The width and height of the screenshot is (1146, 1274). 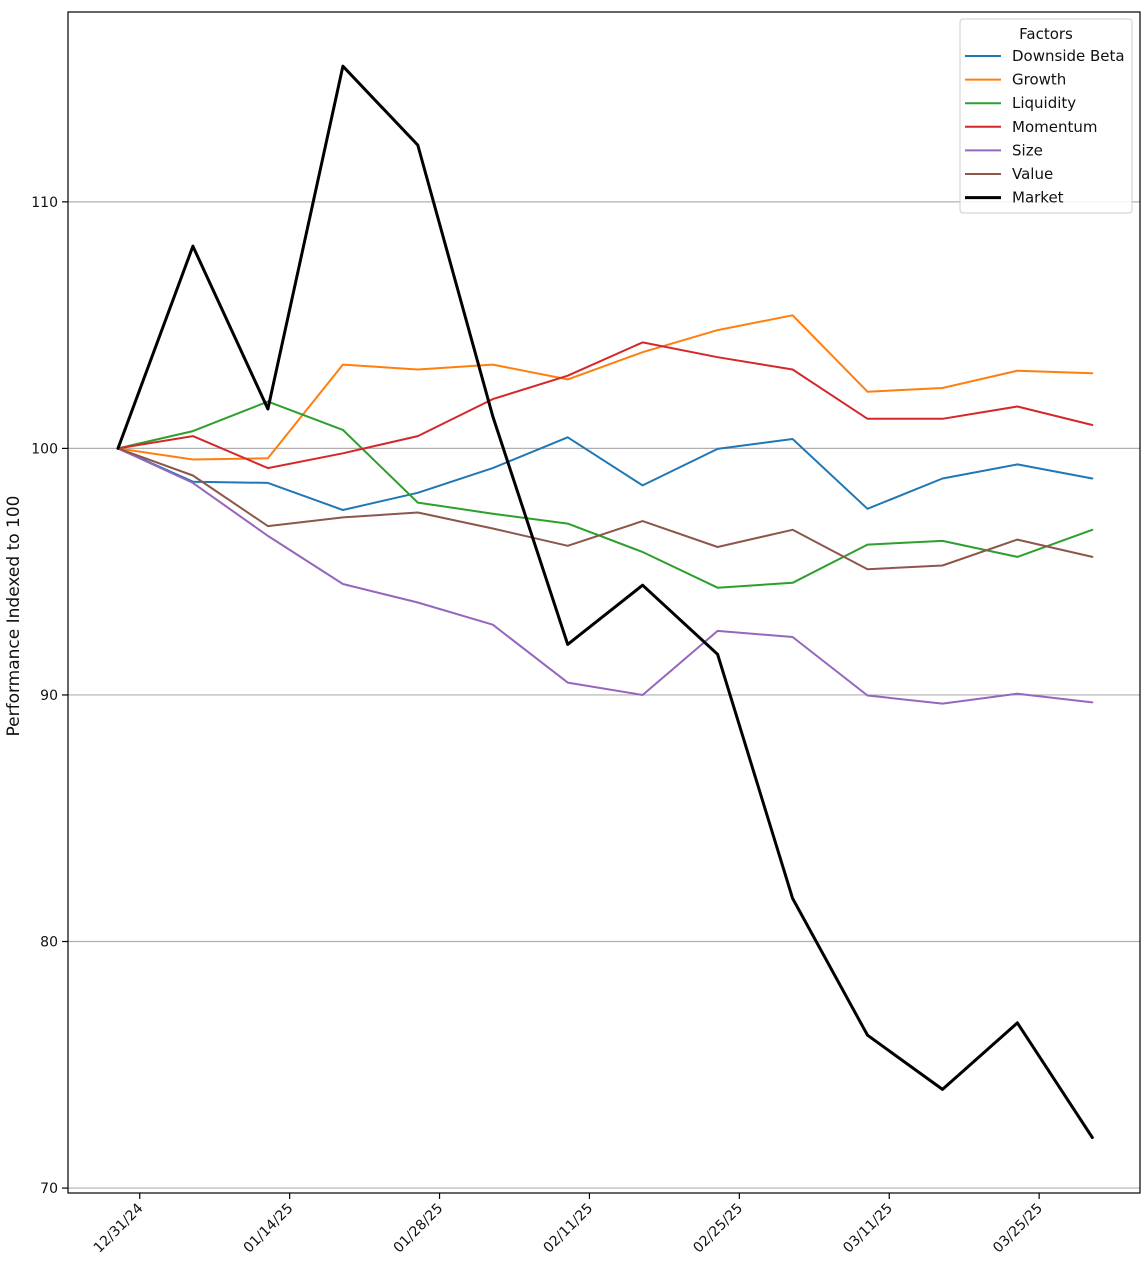 I want to click on y-tick-label: 110, so click(x=44, y=203).